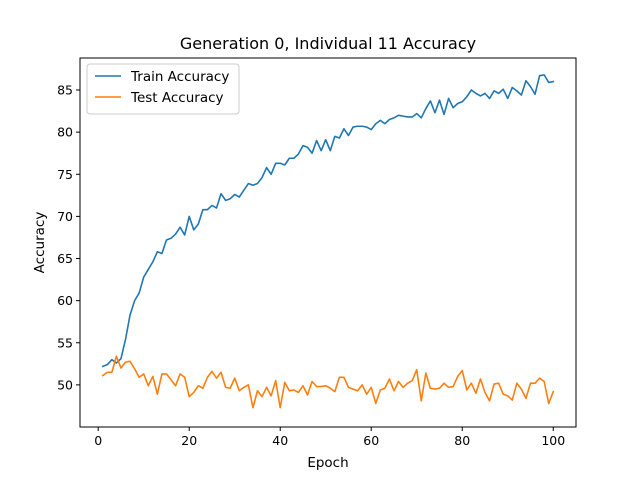 Image resolution: width=640 pixels, height=480 pixels. I want to click on x-tick-label: 100, so click(553, 440).